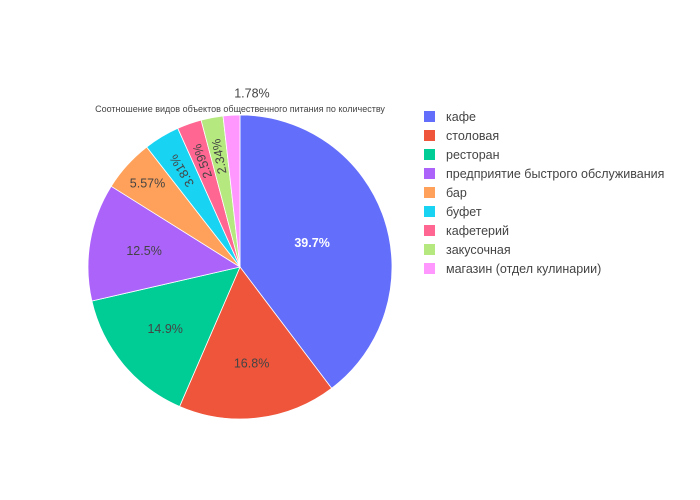  Describe the element at coordinates (478, 250) in the screenshot. I see `legend-label-8: закусочная` at that location.